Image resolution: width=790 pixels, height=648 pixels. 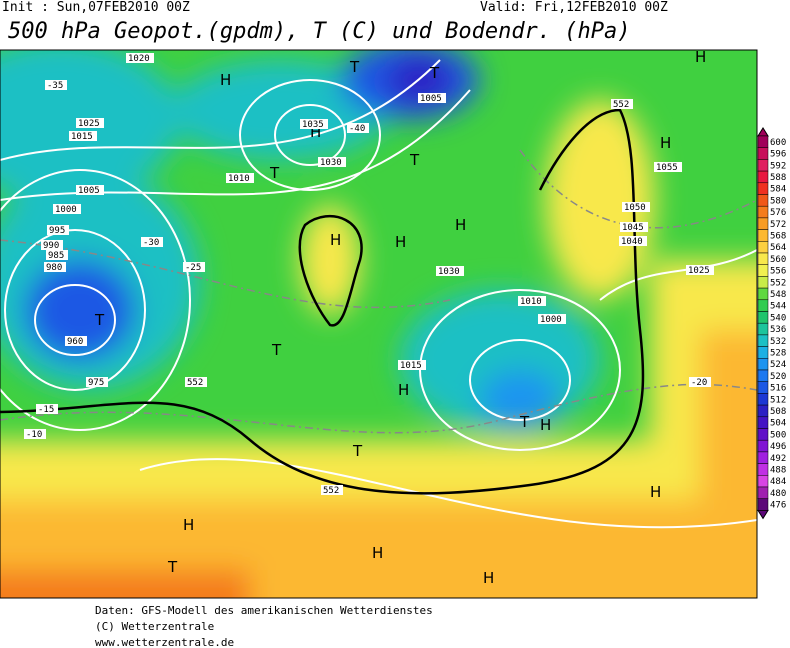 What do you see at coordinates (778, 482) in the screenshot?
I see `colorbar-label: 484` at bounding box center [778, 482].